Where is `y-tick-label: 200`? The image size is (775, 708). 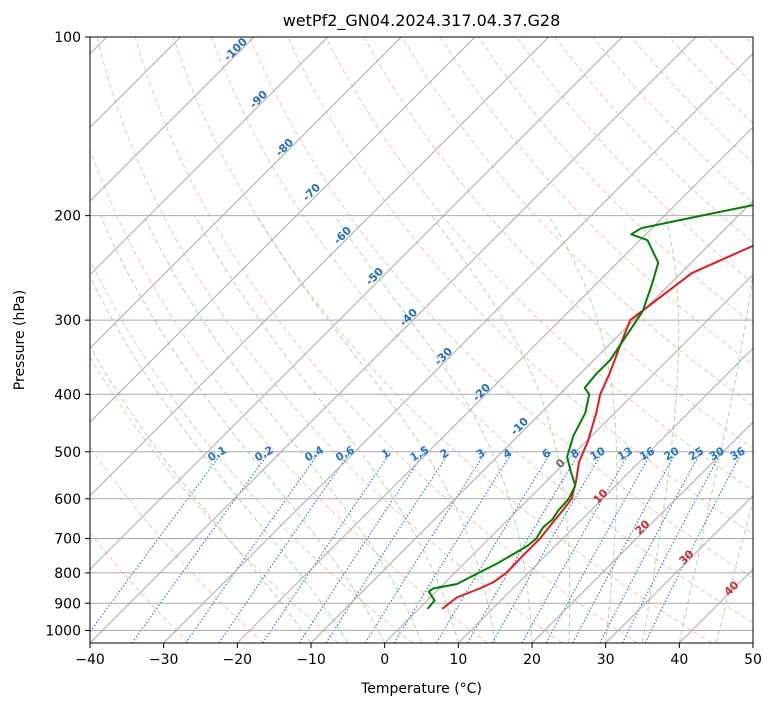 y-tick-label: 200 is located at coordinates (67, 217).